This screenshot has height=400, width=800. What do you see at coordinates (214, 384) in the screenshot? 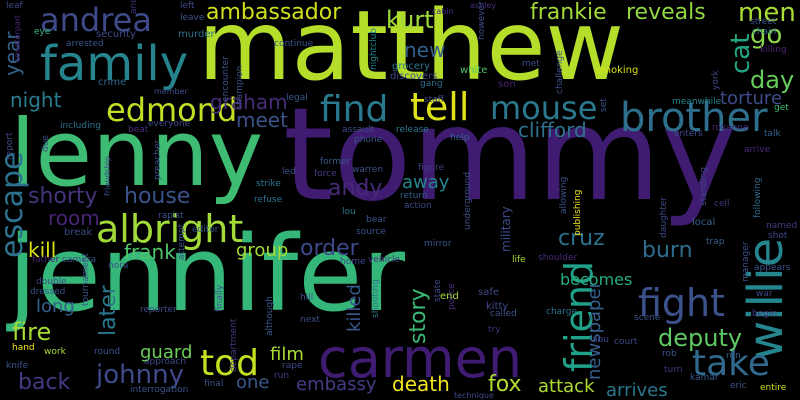
I see `word-final: final` at bounding box center [214, 384].